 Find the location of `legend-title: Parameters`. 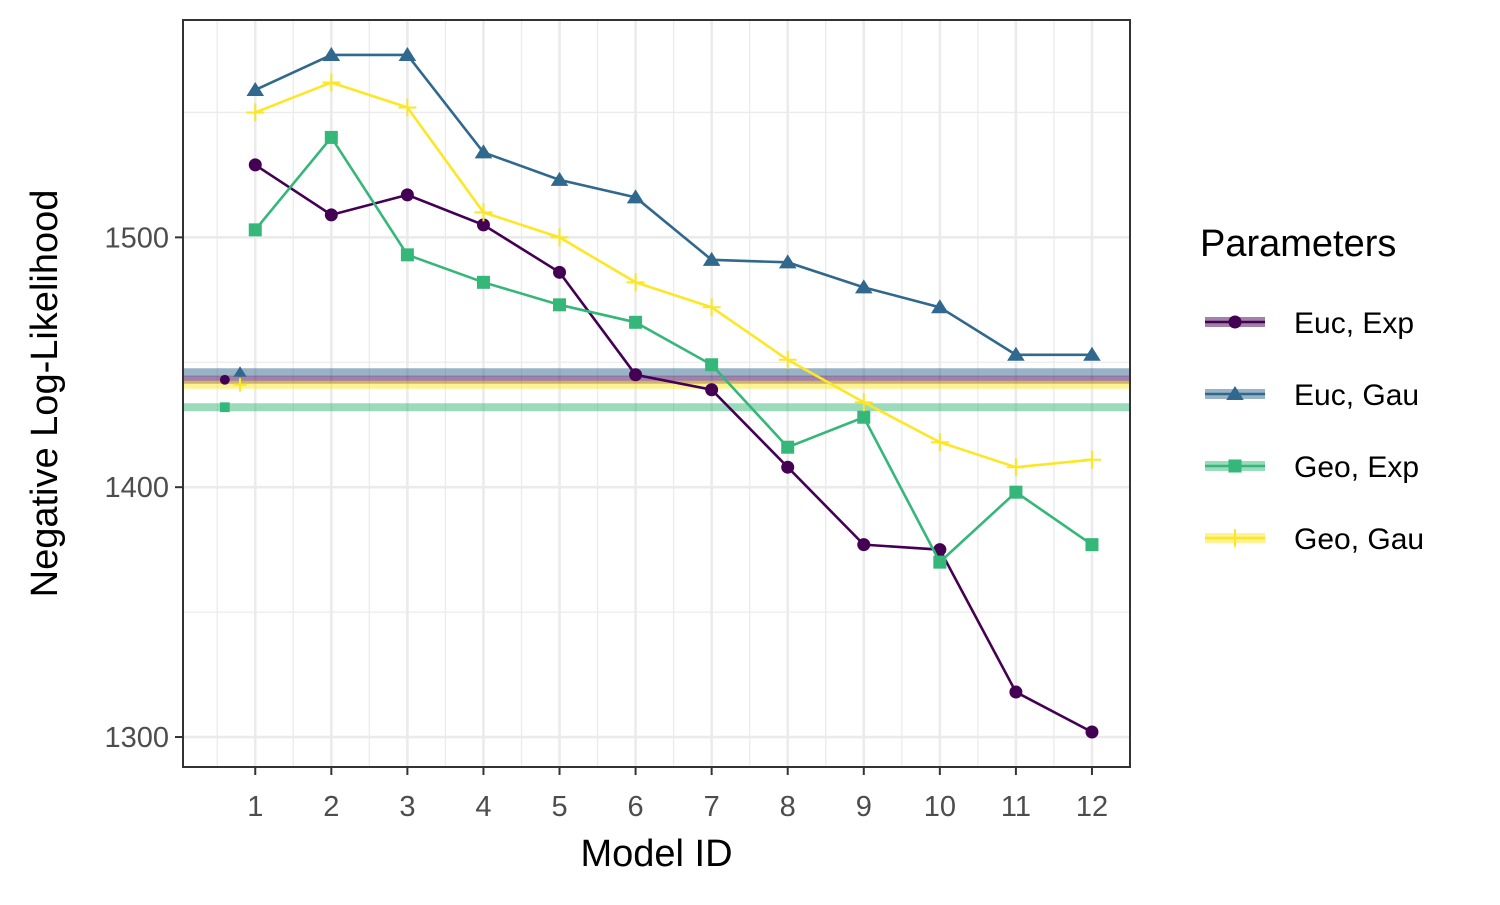

legend-title: Parameters is located at coordinates (1298, 244).